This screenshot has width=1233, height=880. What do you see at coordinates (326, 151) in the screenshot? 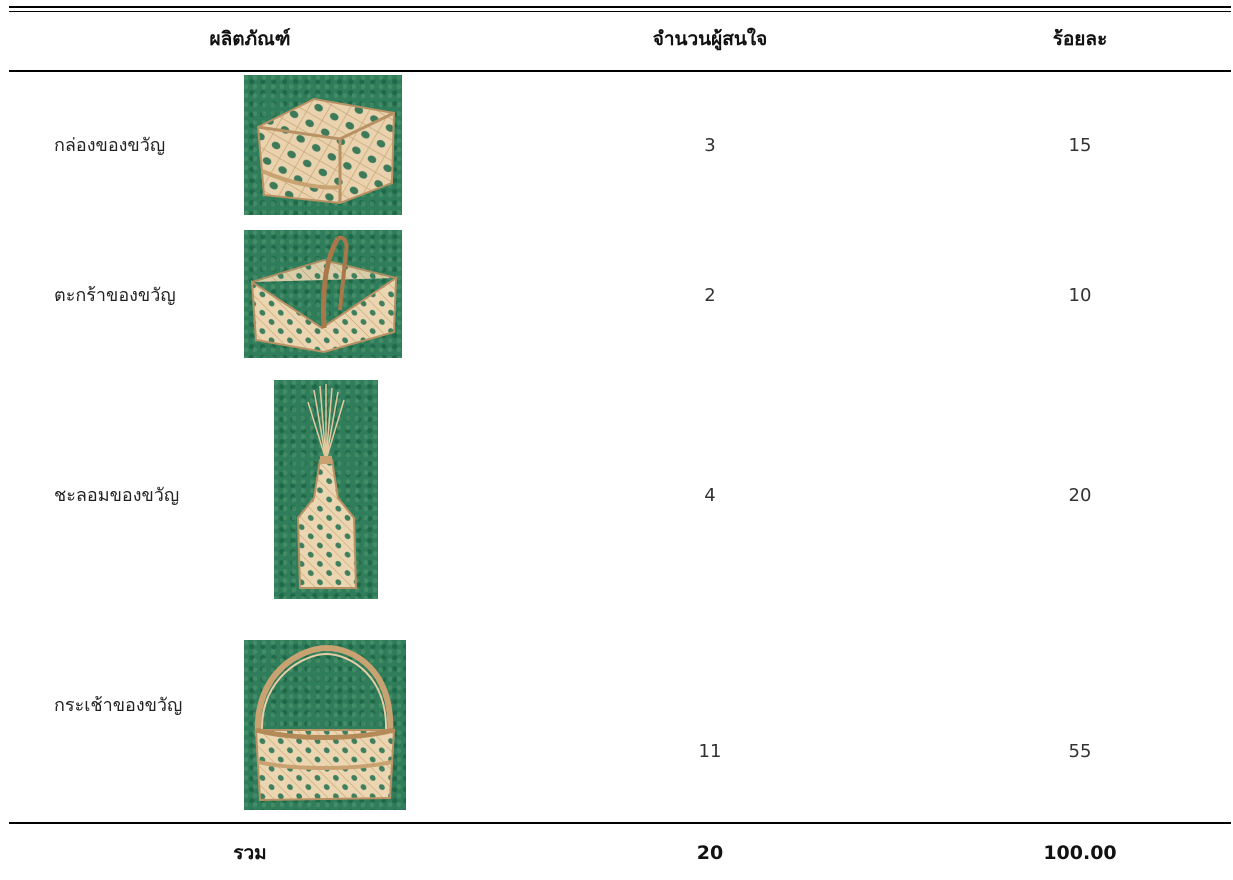
I see `gift-box-illustration` at bounding box center [326, 151].